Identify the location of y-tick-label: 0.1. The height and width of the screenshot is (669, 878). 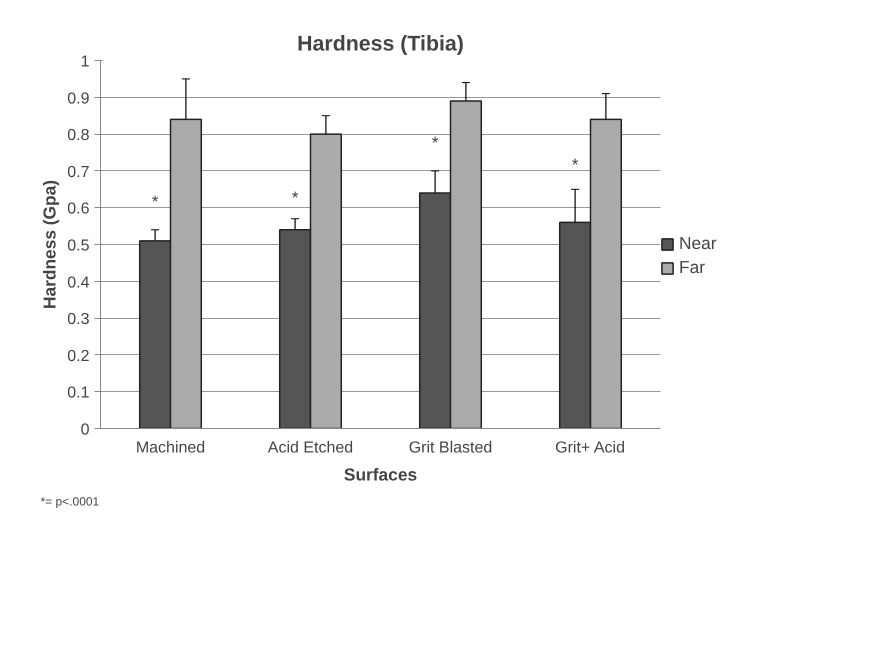
(78, 393).